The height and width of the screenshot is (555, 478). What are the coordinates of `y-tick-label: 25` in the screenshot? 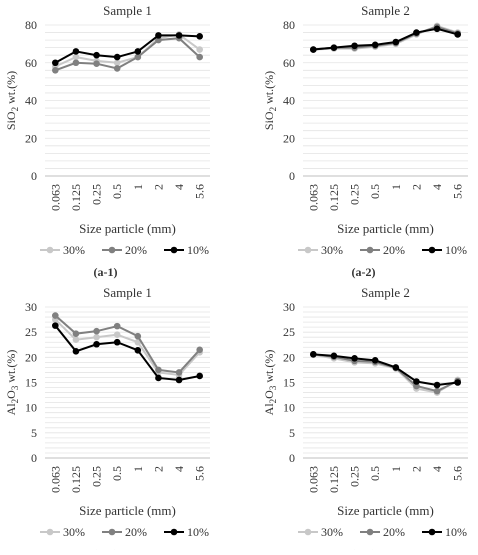 It's located at (31, 332).